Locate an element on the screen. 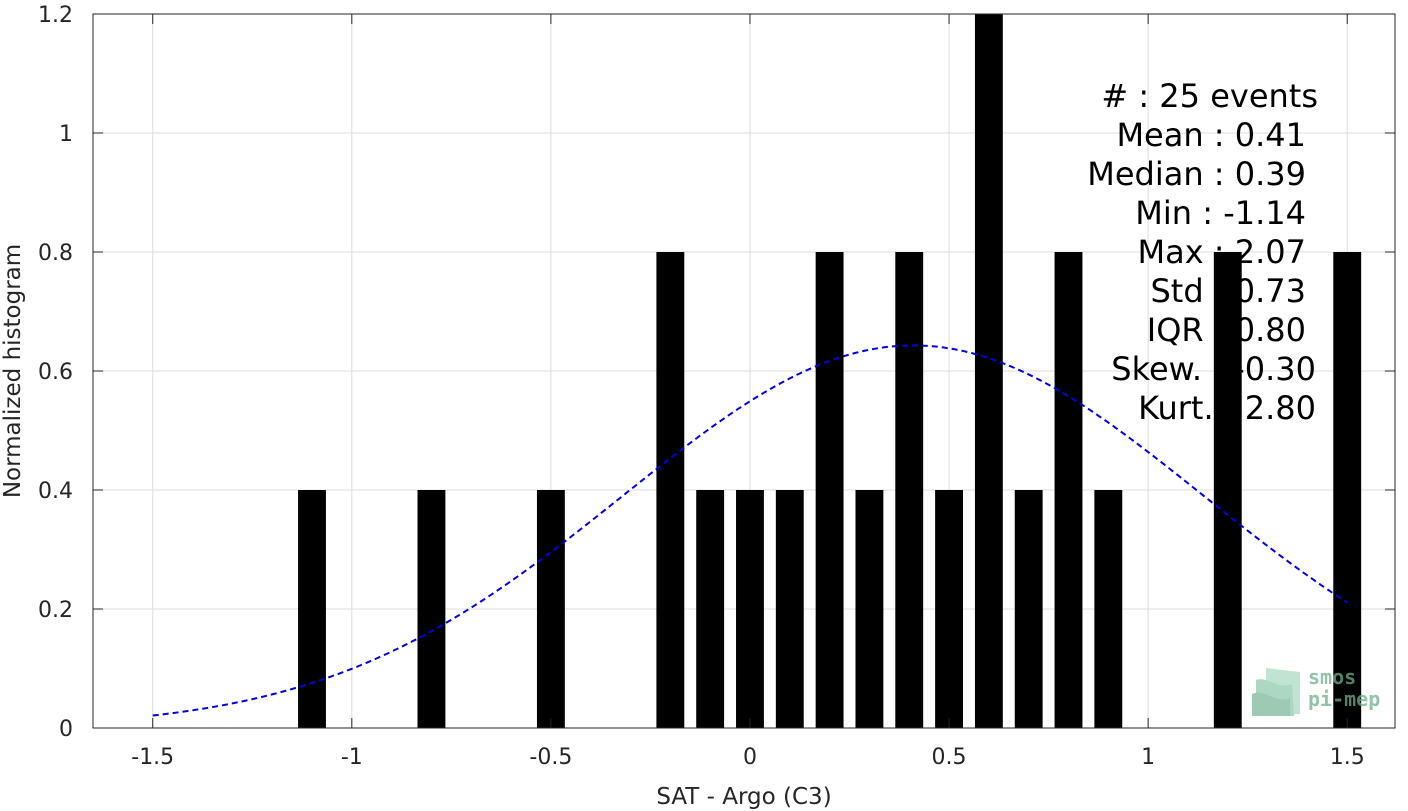  y-tick-labels: 0 0.2 0.4 0.6 0.8 1 1.2 is located at coordinates (55, 372).